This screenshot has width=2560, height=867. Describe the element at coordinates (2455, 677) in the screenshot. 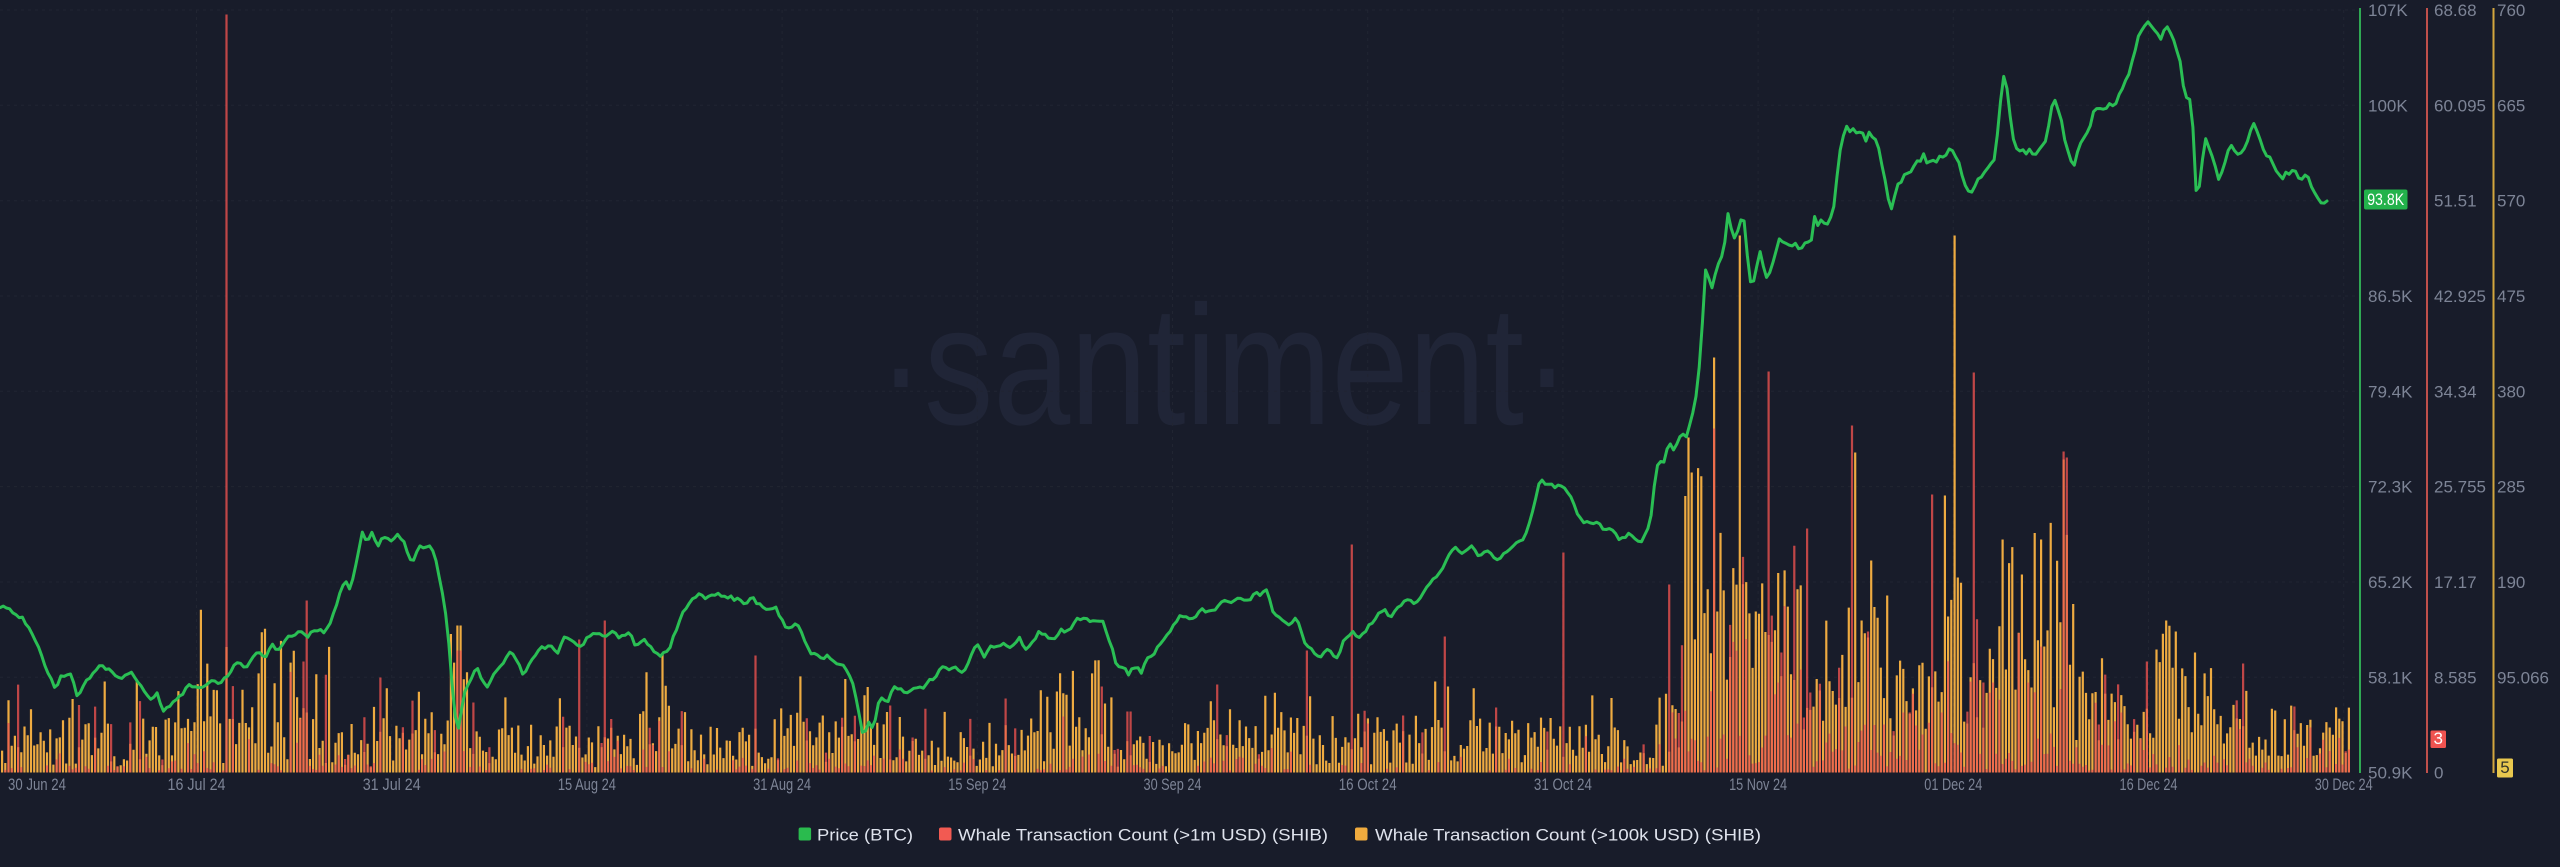

I see `svg-text: 8.585` at that location.